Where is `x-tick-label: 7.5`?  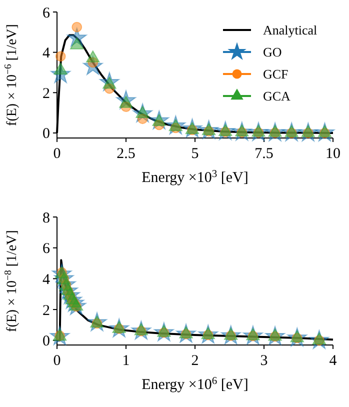
x-tick-label: 7.5 is located at coordinates (264, 154).